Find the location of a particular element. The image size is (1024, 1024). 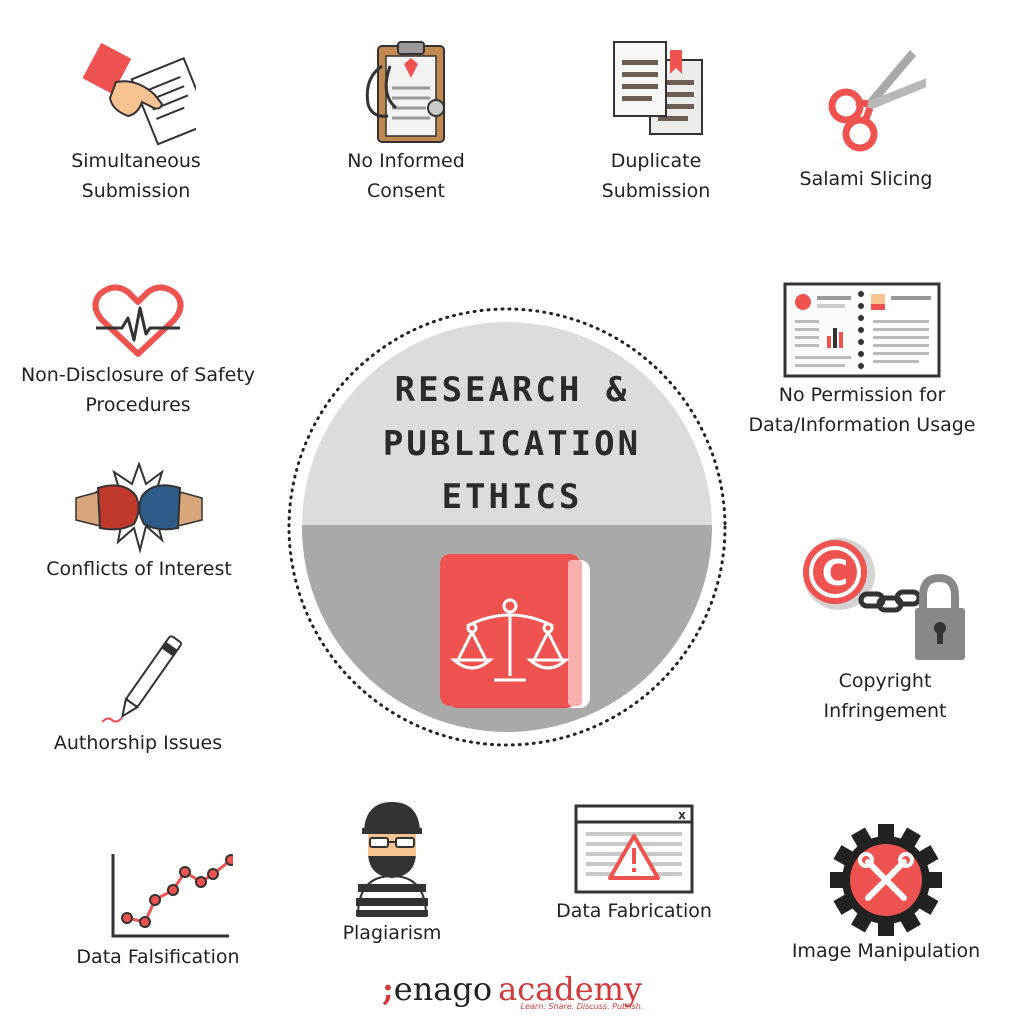

logo-semicolon: ; is located at coordinates (387, 989).